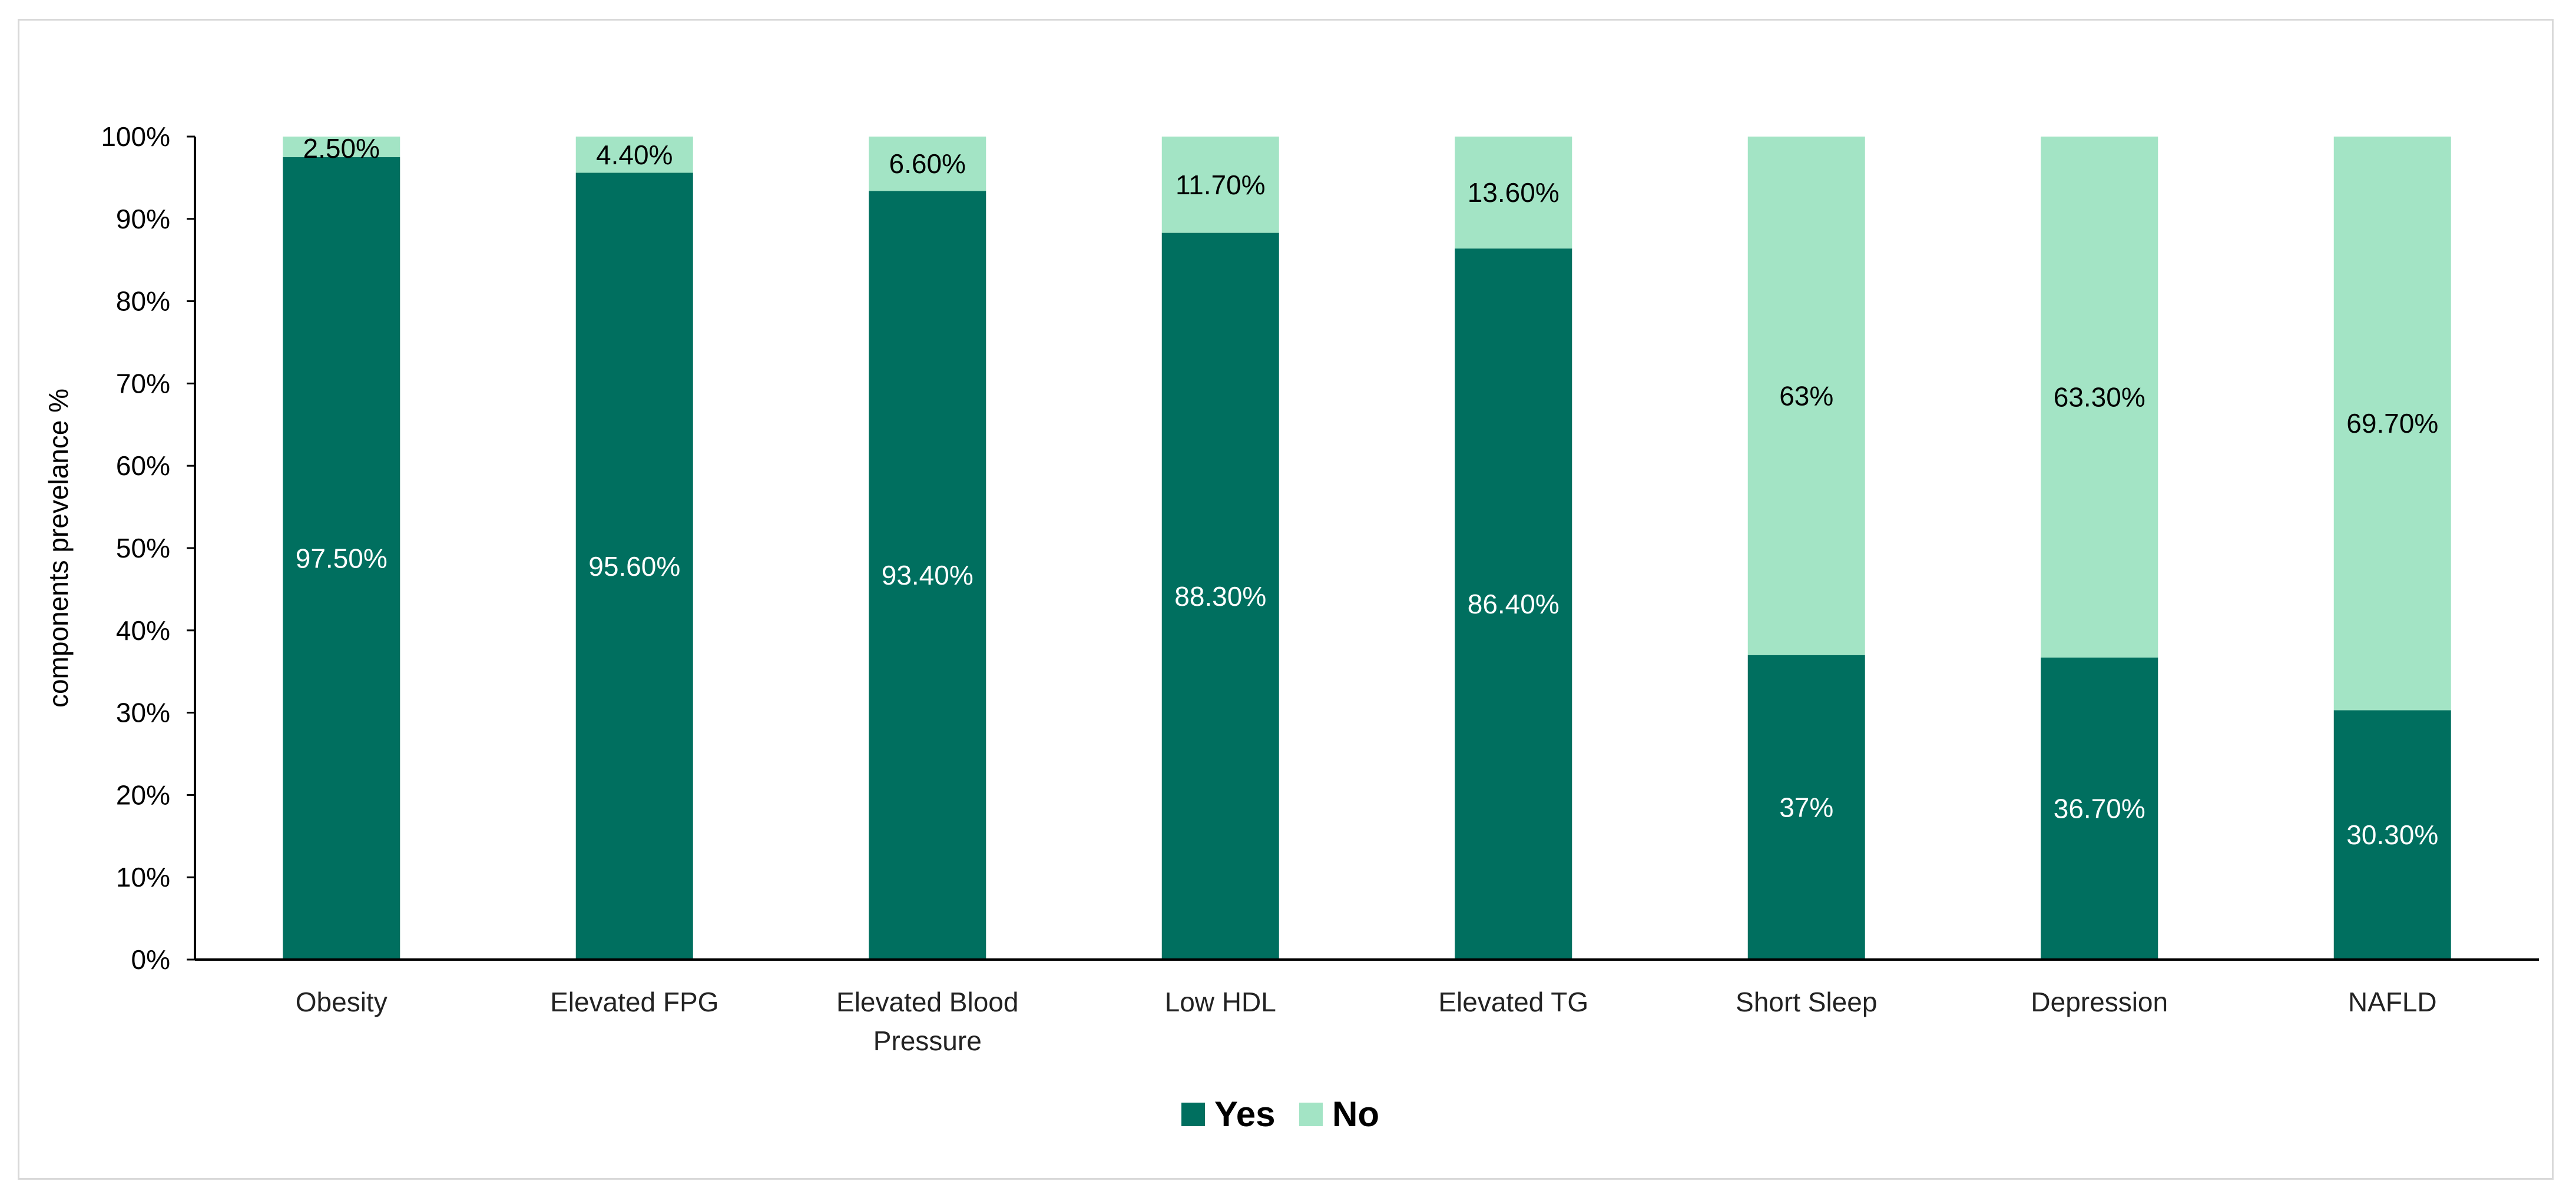 This screenshot has width=2576, height=1198. I want to click on x-category-label: Pressure, so click(927, 1041).